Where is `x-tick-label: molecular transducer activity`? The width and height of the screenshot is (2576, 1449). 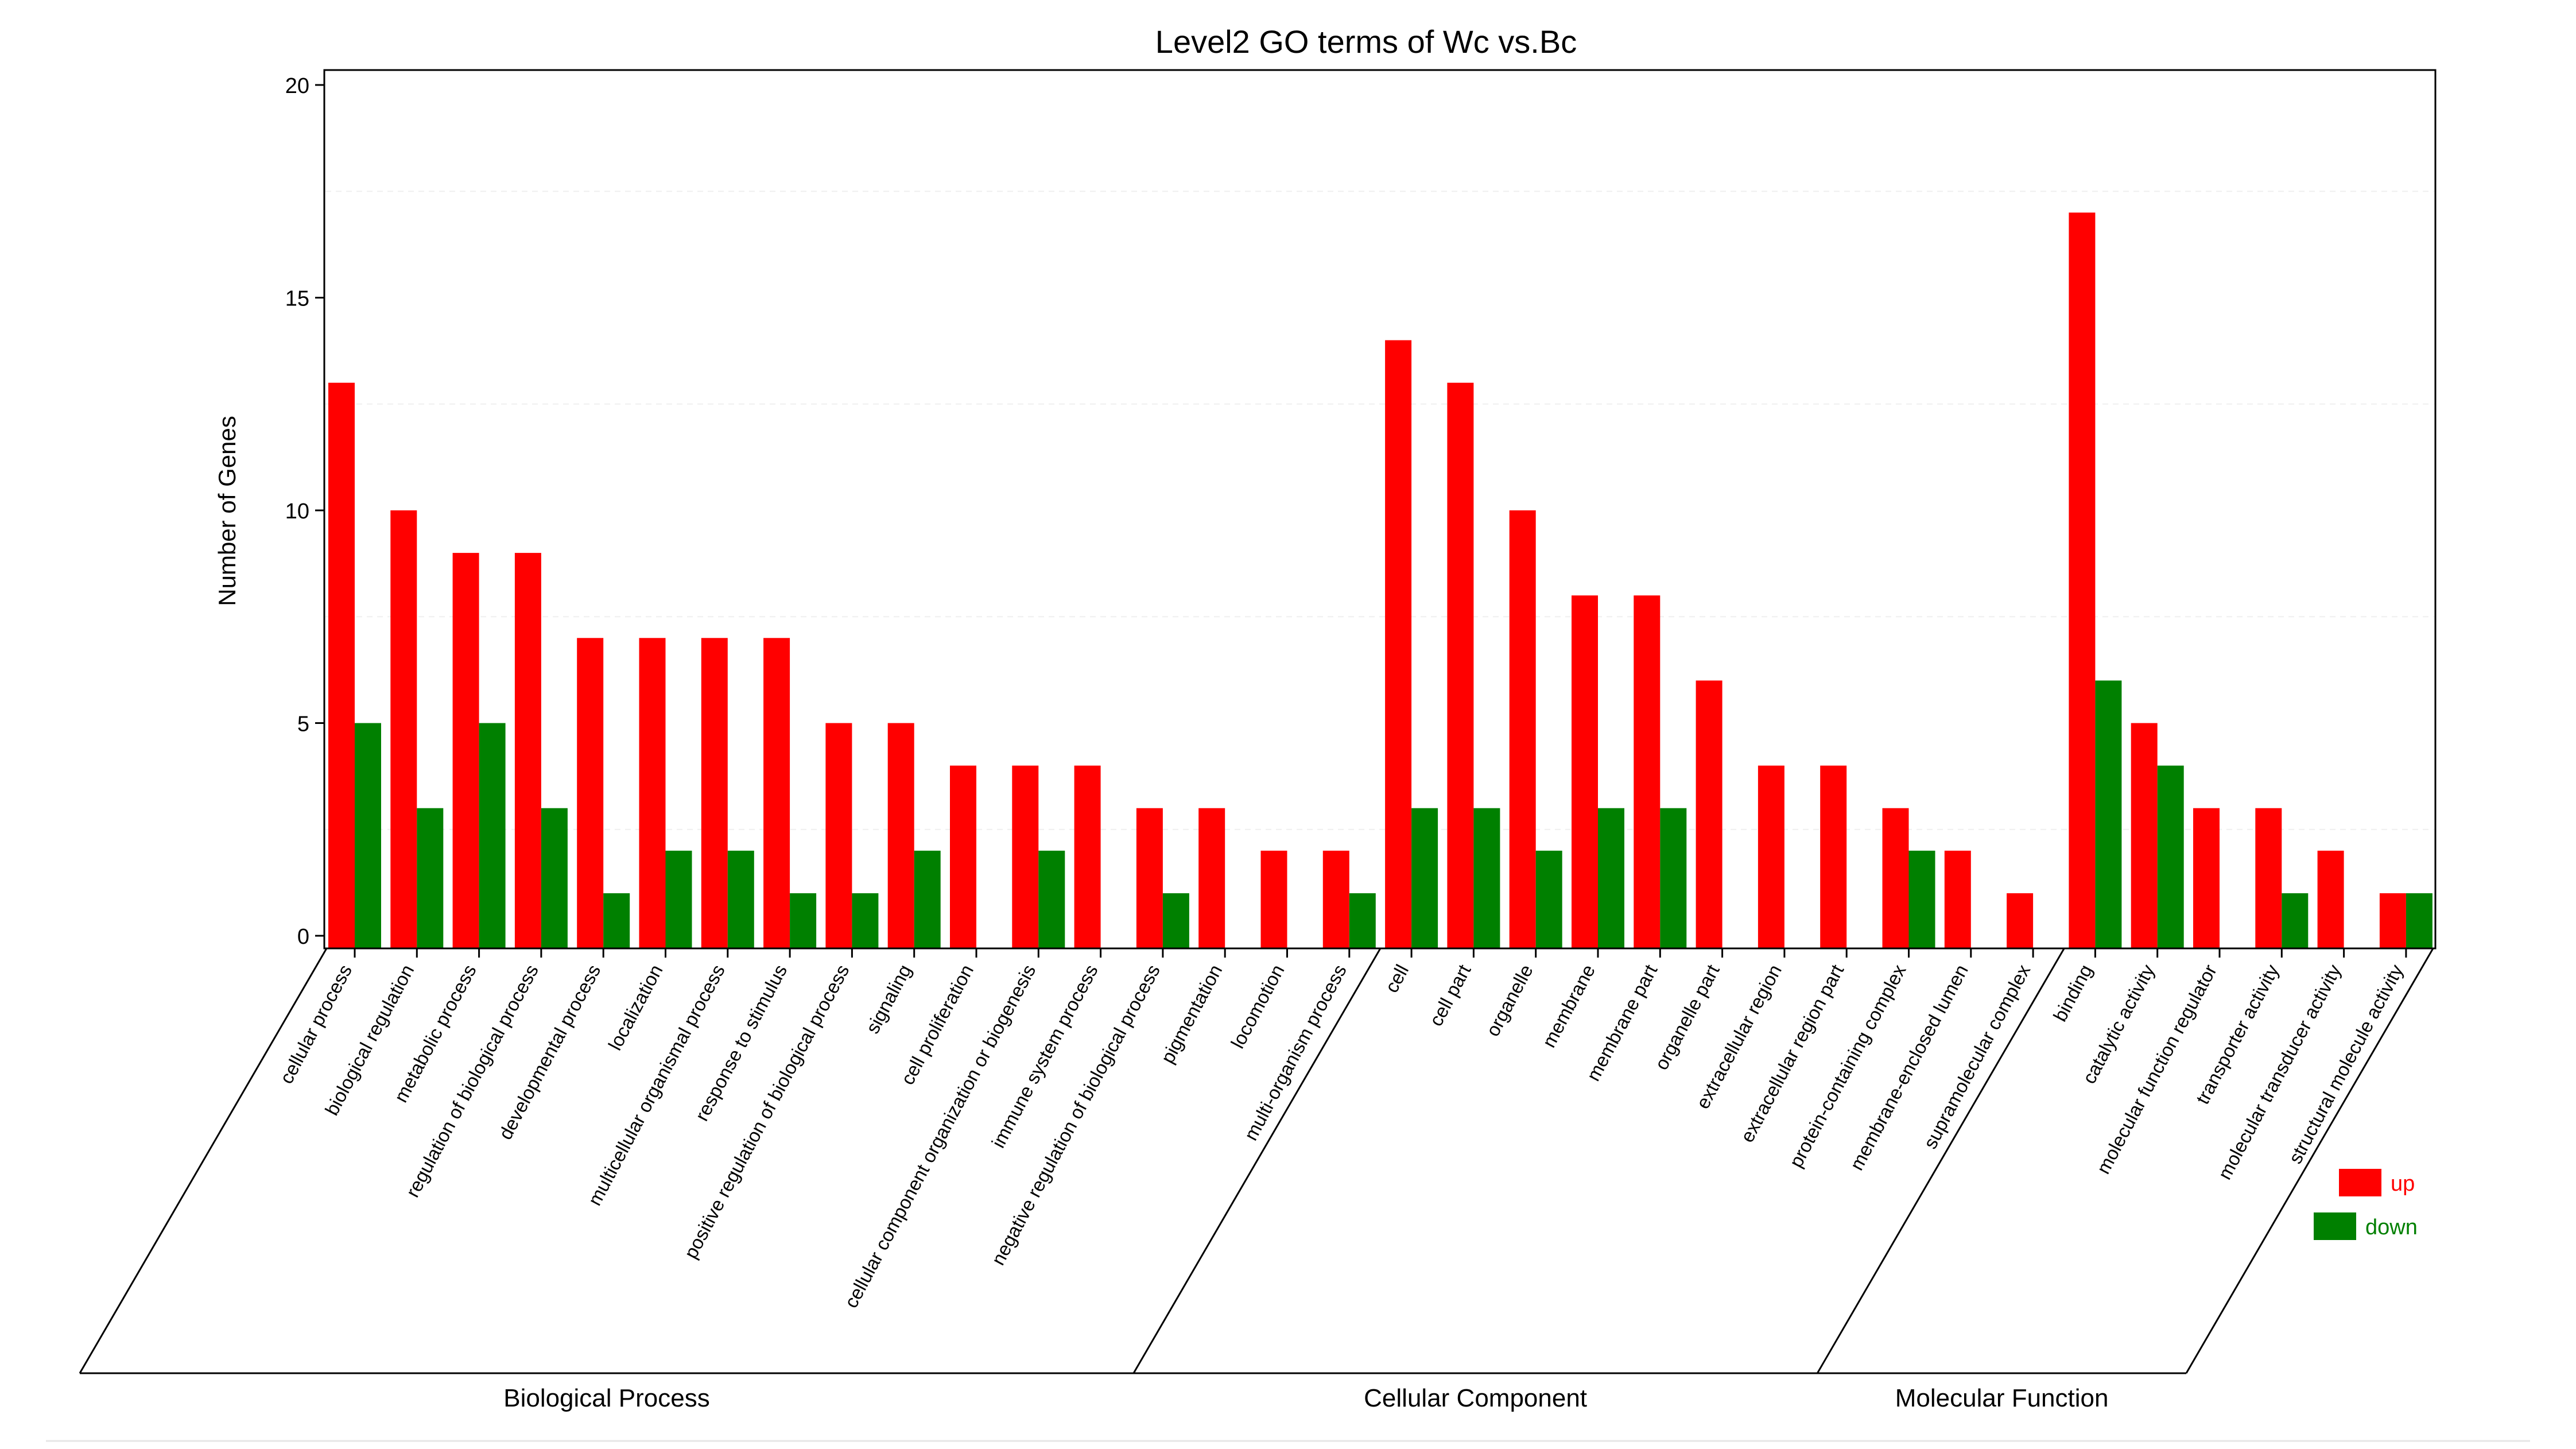
x-tick-label: molecular transducer activity is located at coordinates (2279, 1071).